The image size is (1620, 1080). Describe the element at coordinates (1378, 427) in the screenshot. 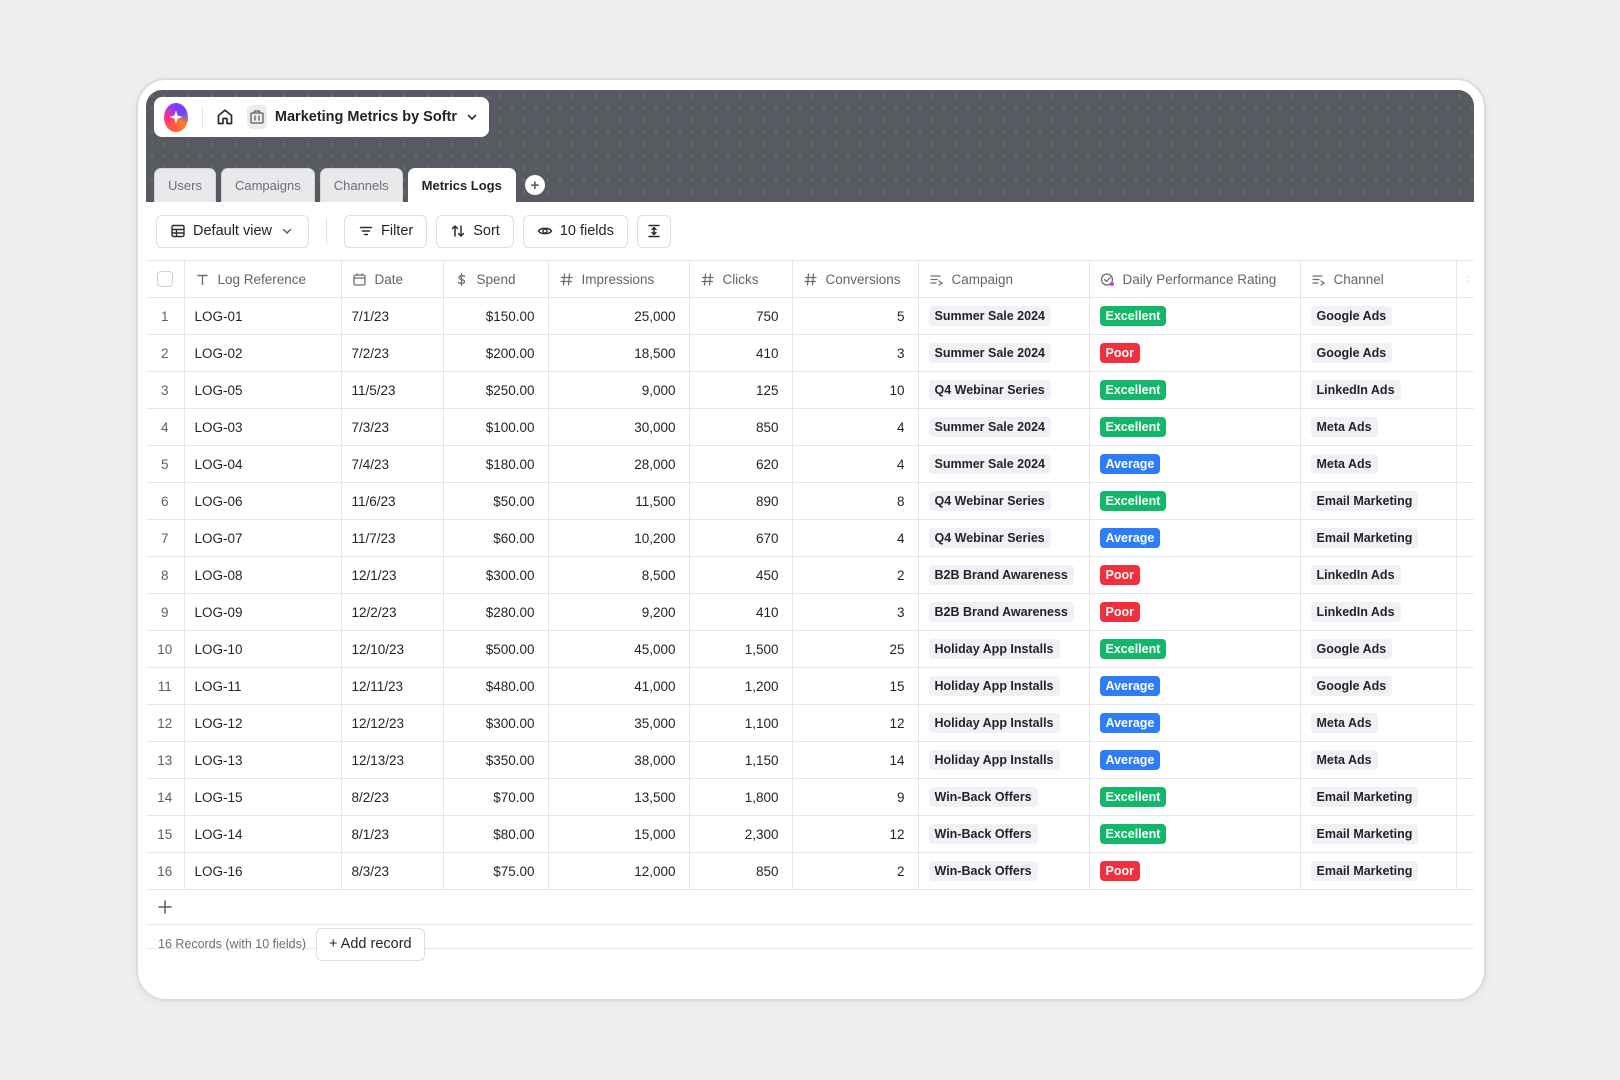

I see `cell-channel: Meta Ads` at that location.